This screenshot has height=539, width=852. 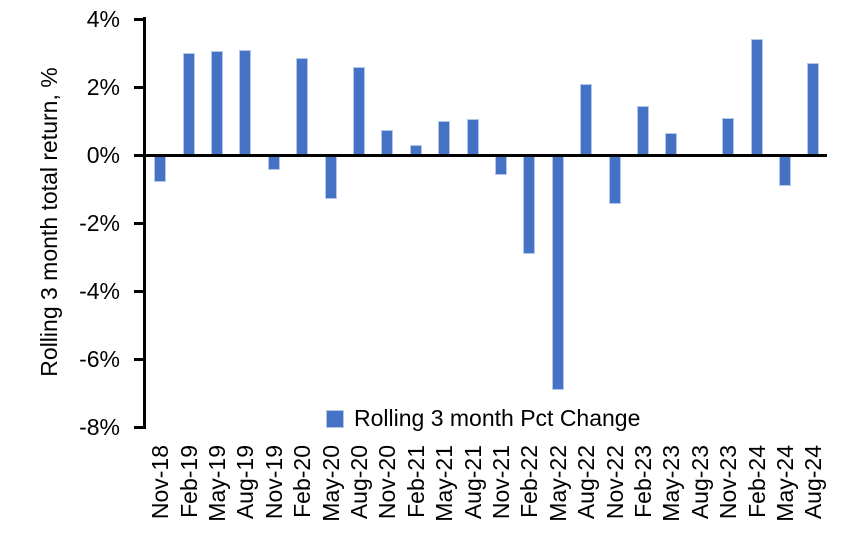 What do you see at coordinates (415, 481) in the screenshot?
I see `x-tick-label: Feb-21` at bounding box center [415, 481].